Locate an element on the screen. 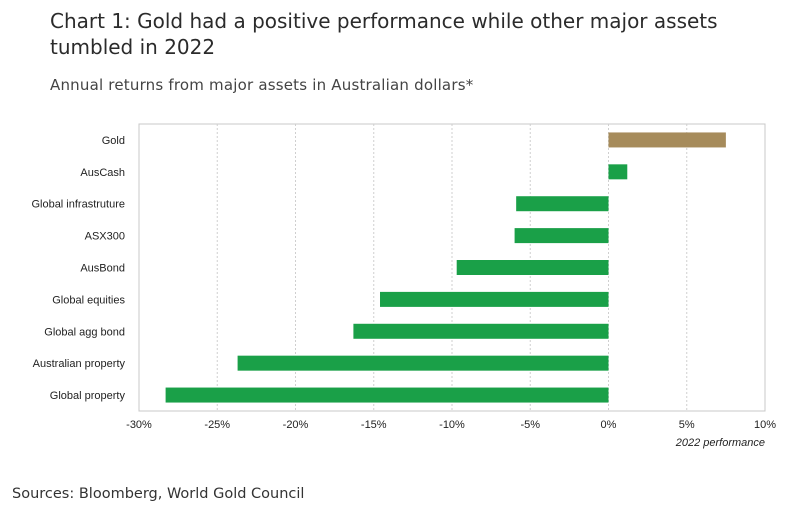 The height and width of the screenshot is (517, 800). bar-asx300 is located at coordinates (561, 236).